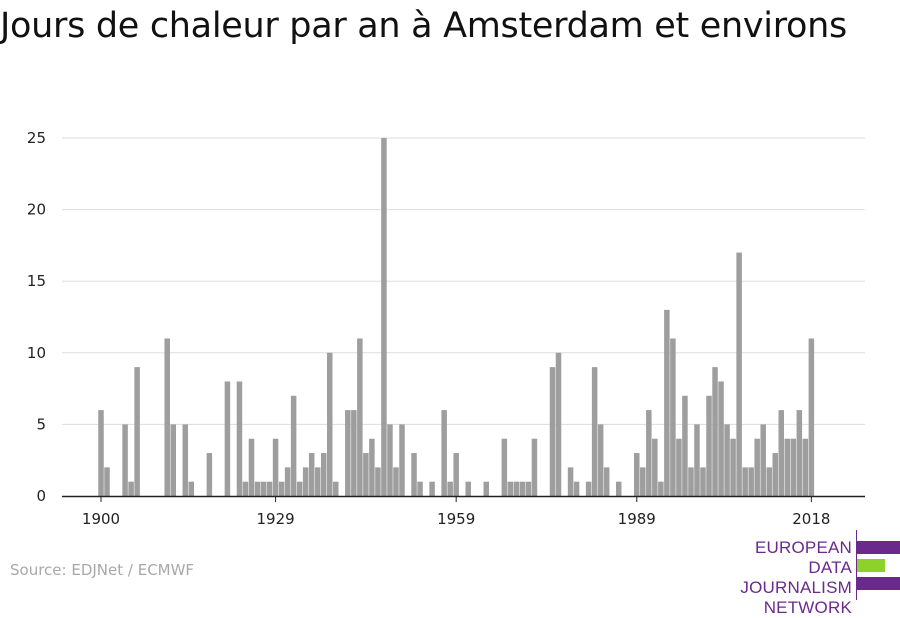 The width and height of the screenshot is (900, 618). I want to click on bar-1964, so click(486, 488).